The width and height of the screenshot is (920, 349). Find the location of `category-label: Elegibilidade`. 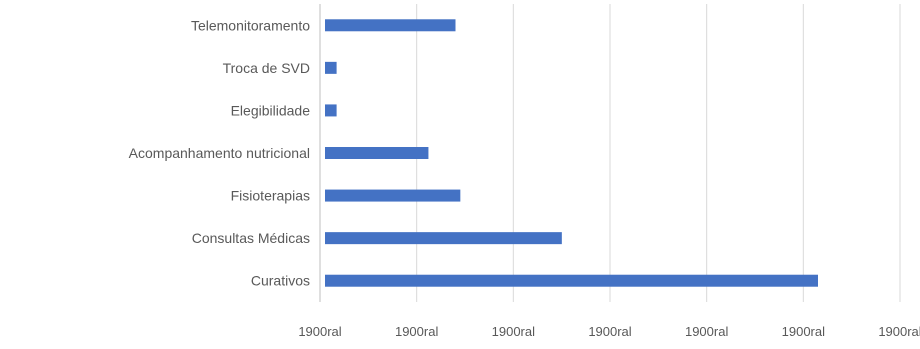

category-label: Elegibilidade is located at coordinates (271, 110).